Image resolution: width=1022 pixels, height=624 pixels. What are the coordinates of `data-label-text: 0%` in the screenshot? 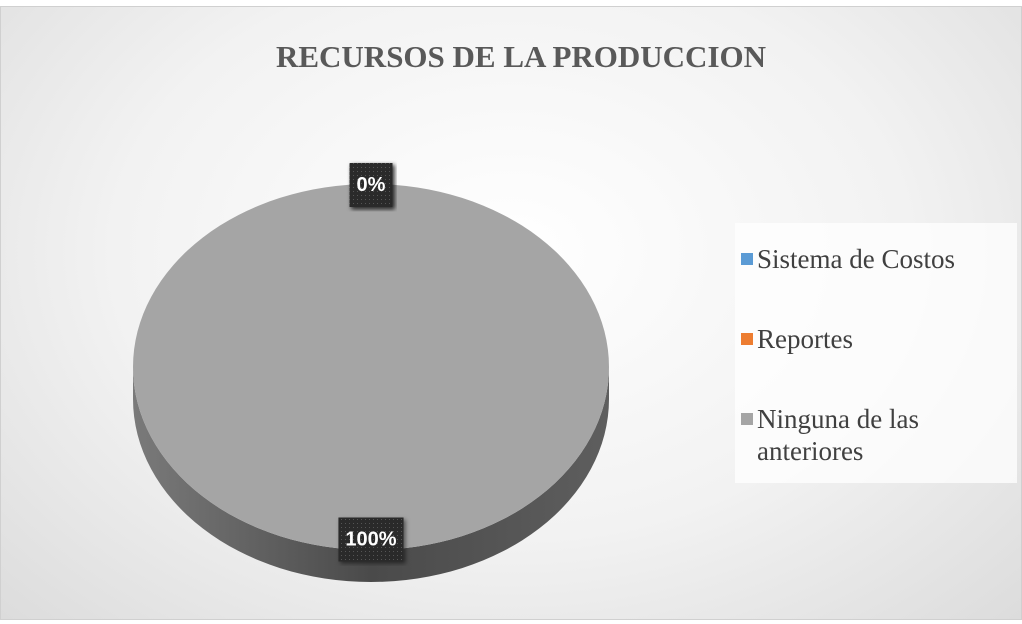 It's located at (371, 185).